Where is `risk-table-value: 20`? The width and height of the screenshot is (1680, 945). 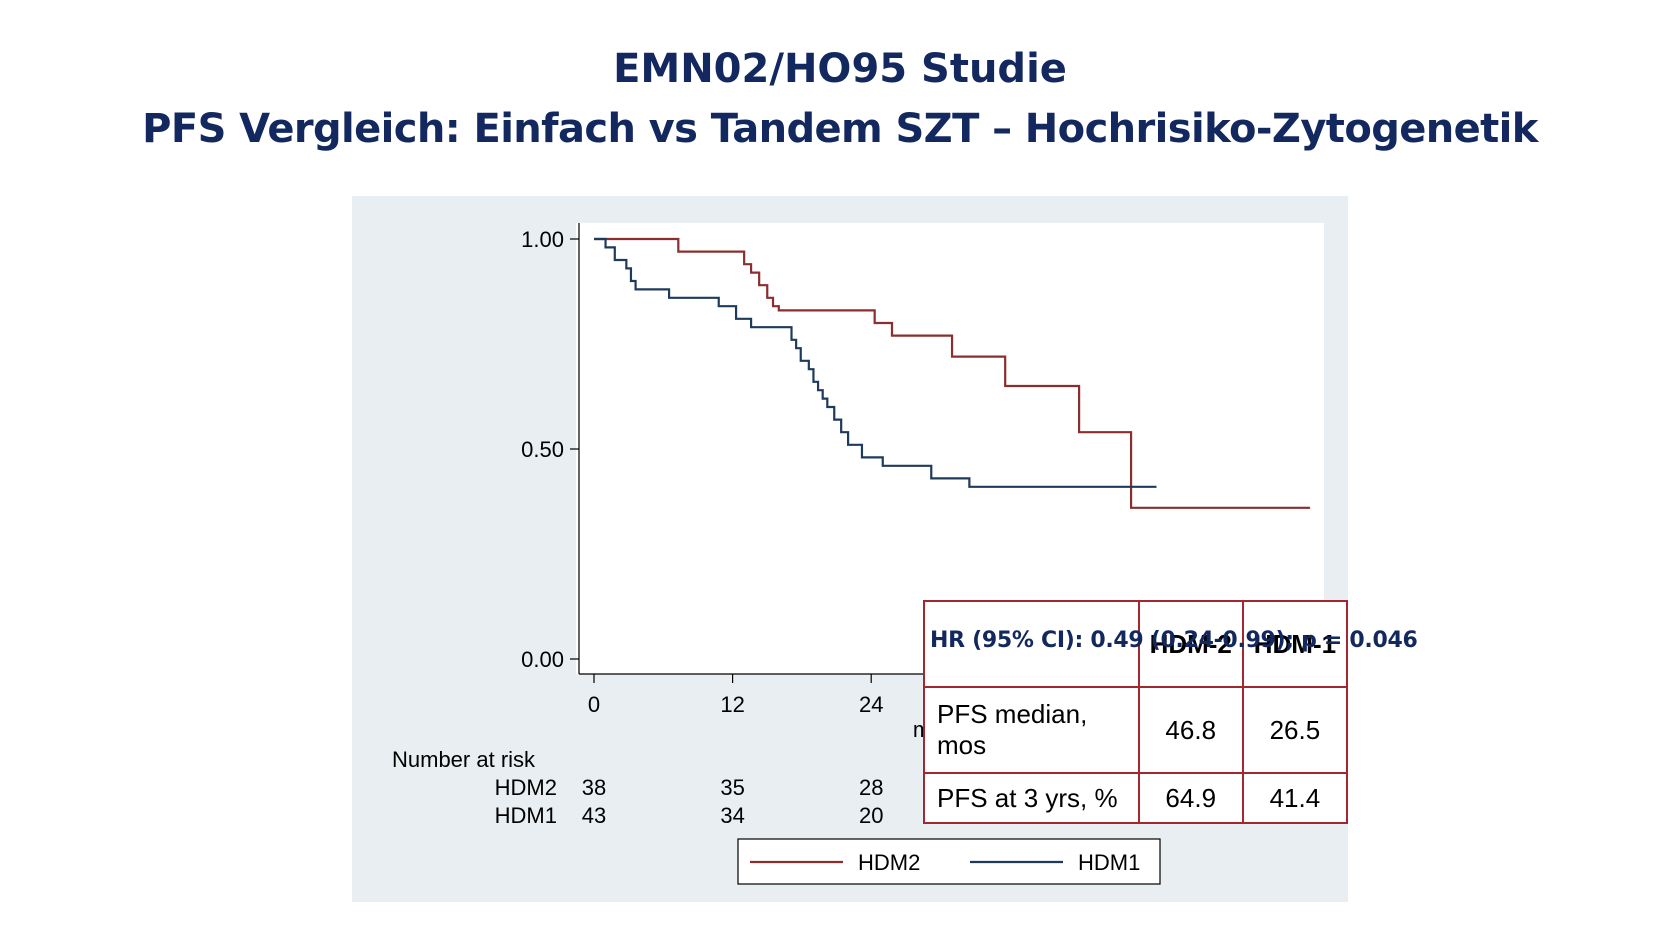 risk-table-value: 20 is located at coordinates (871, 815).